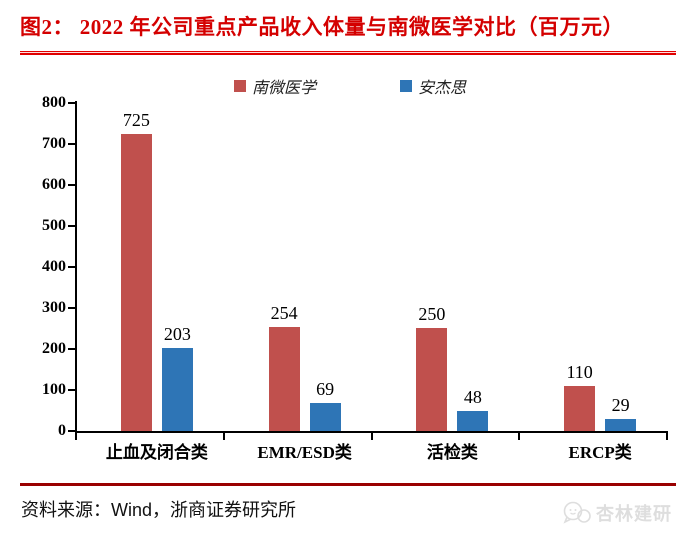 The width and height of the screenshot is (700, 543). I want to click on y-tick-label: 0, so click(62, 430).